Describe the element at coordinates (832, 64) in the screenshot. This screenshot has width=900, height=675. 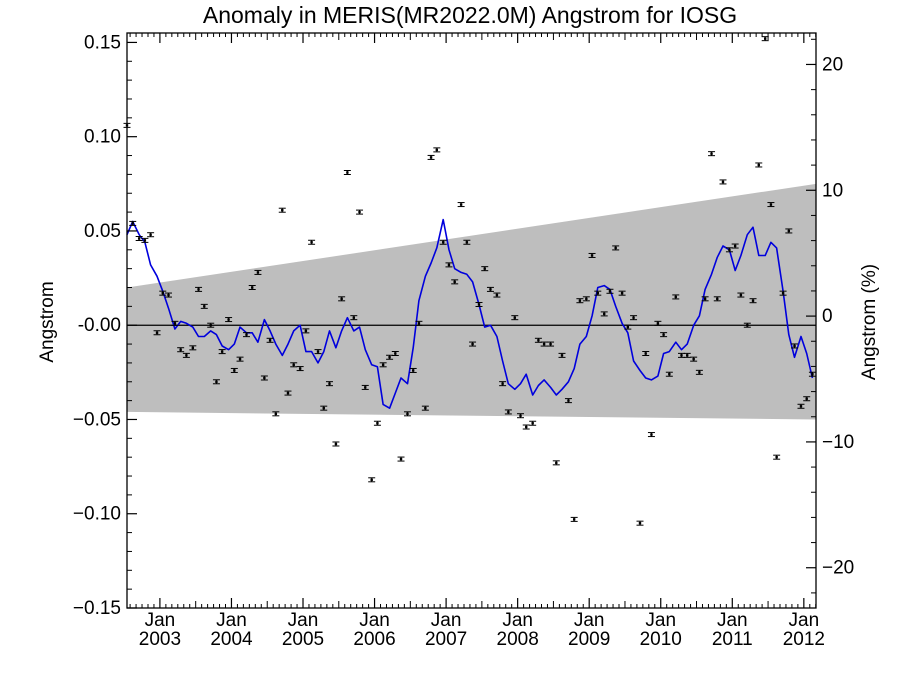
I see `y-right-tick-label: 20` at that location.